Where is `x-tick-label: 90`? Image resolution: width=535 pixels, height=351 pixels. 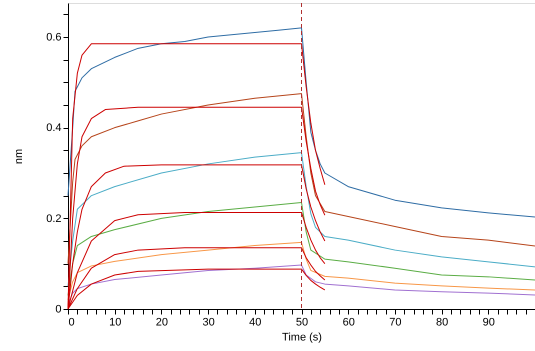 x-tick-label: 90 is located at coordinates (488, 322).